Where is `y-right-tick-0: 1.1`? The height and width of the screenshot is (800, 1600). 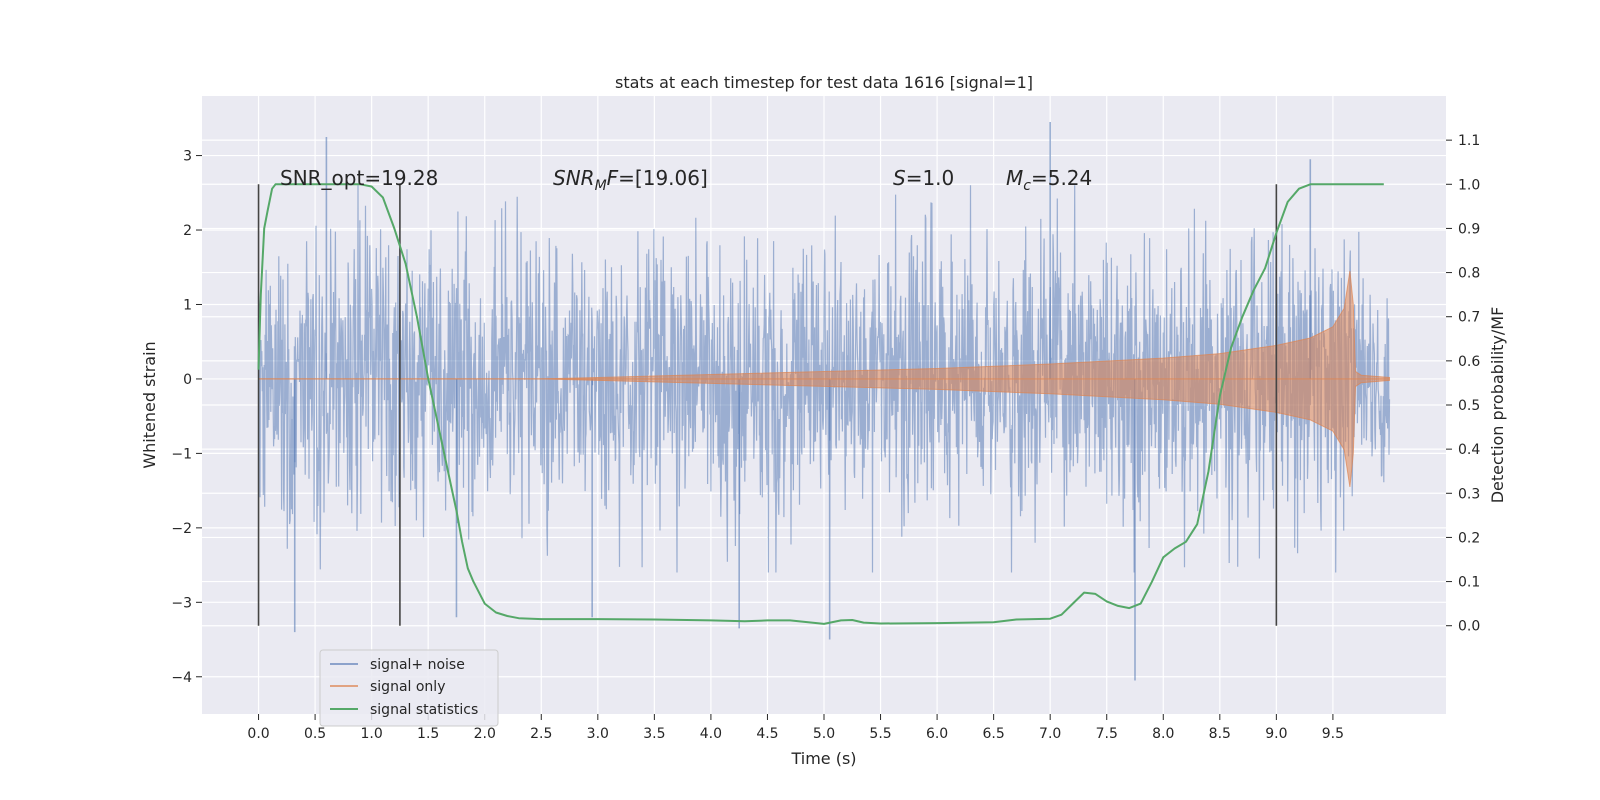 y-right-tick-0: 1.1 is located at coordinates (1469, 141).